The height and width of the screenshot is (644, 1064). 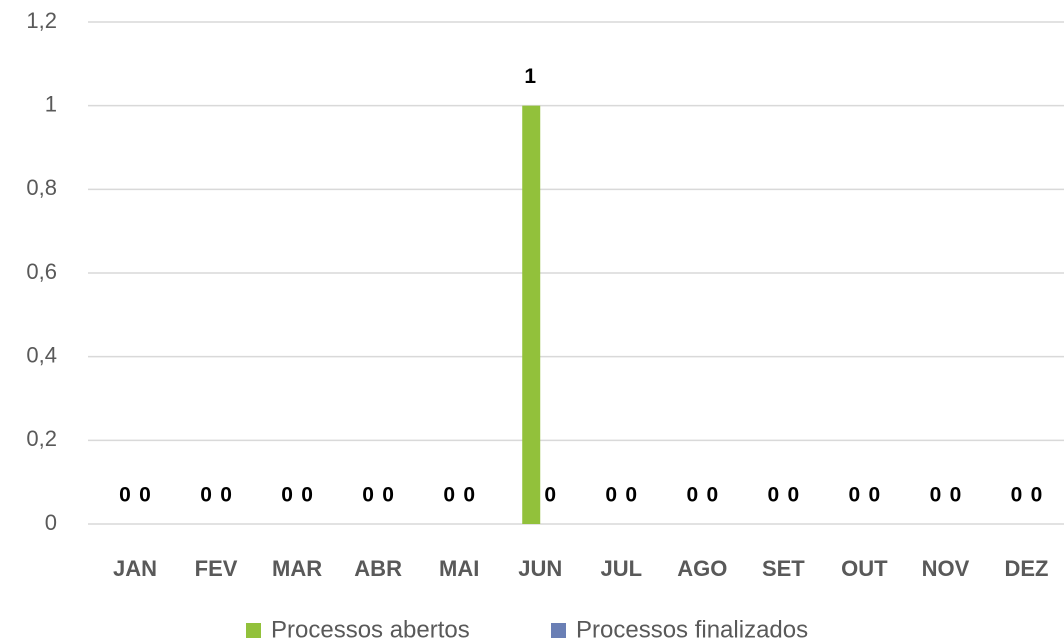 I want to click on x-tick-label: JUL, so click(x=621, y=568).